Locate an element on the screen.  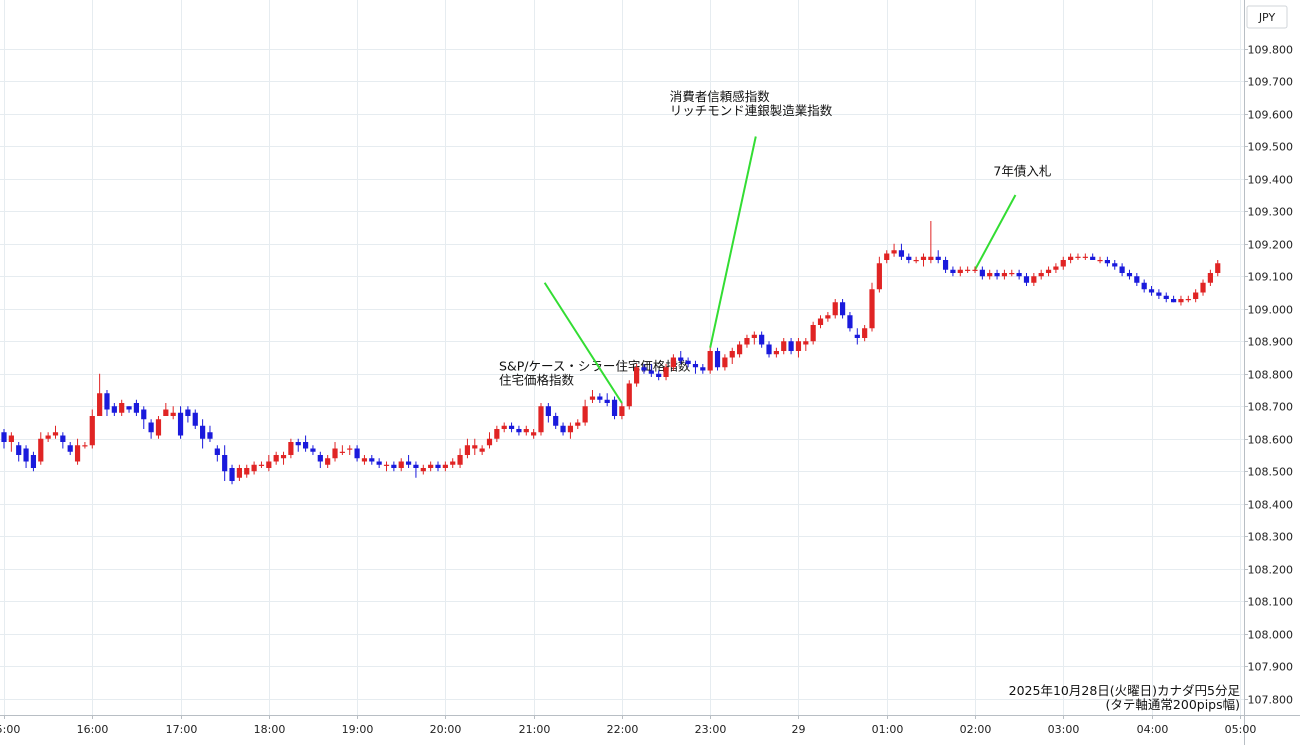
annotation-pointer is located at coordinates (995, 232).